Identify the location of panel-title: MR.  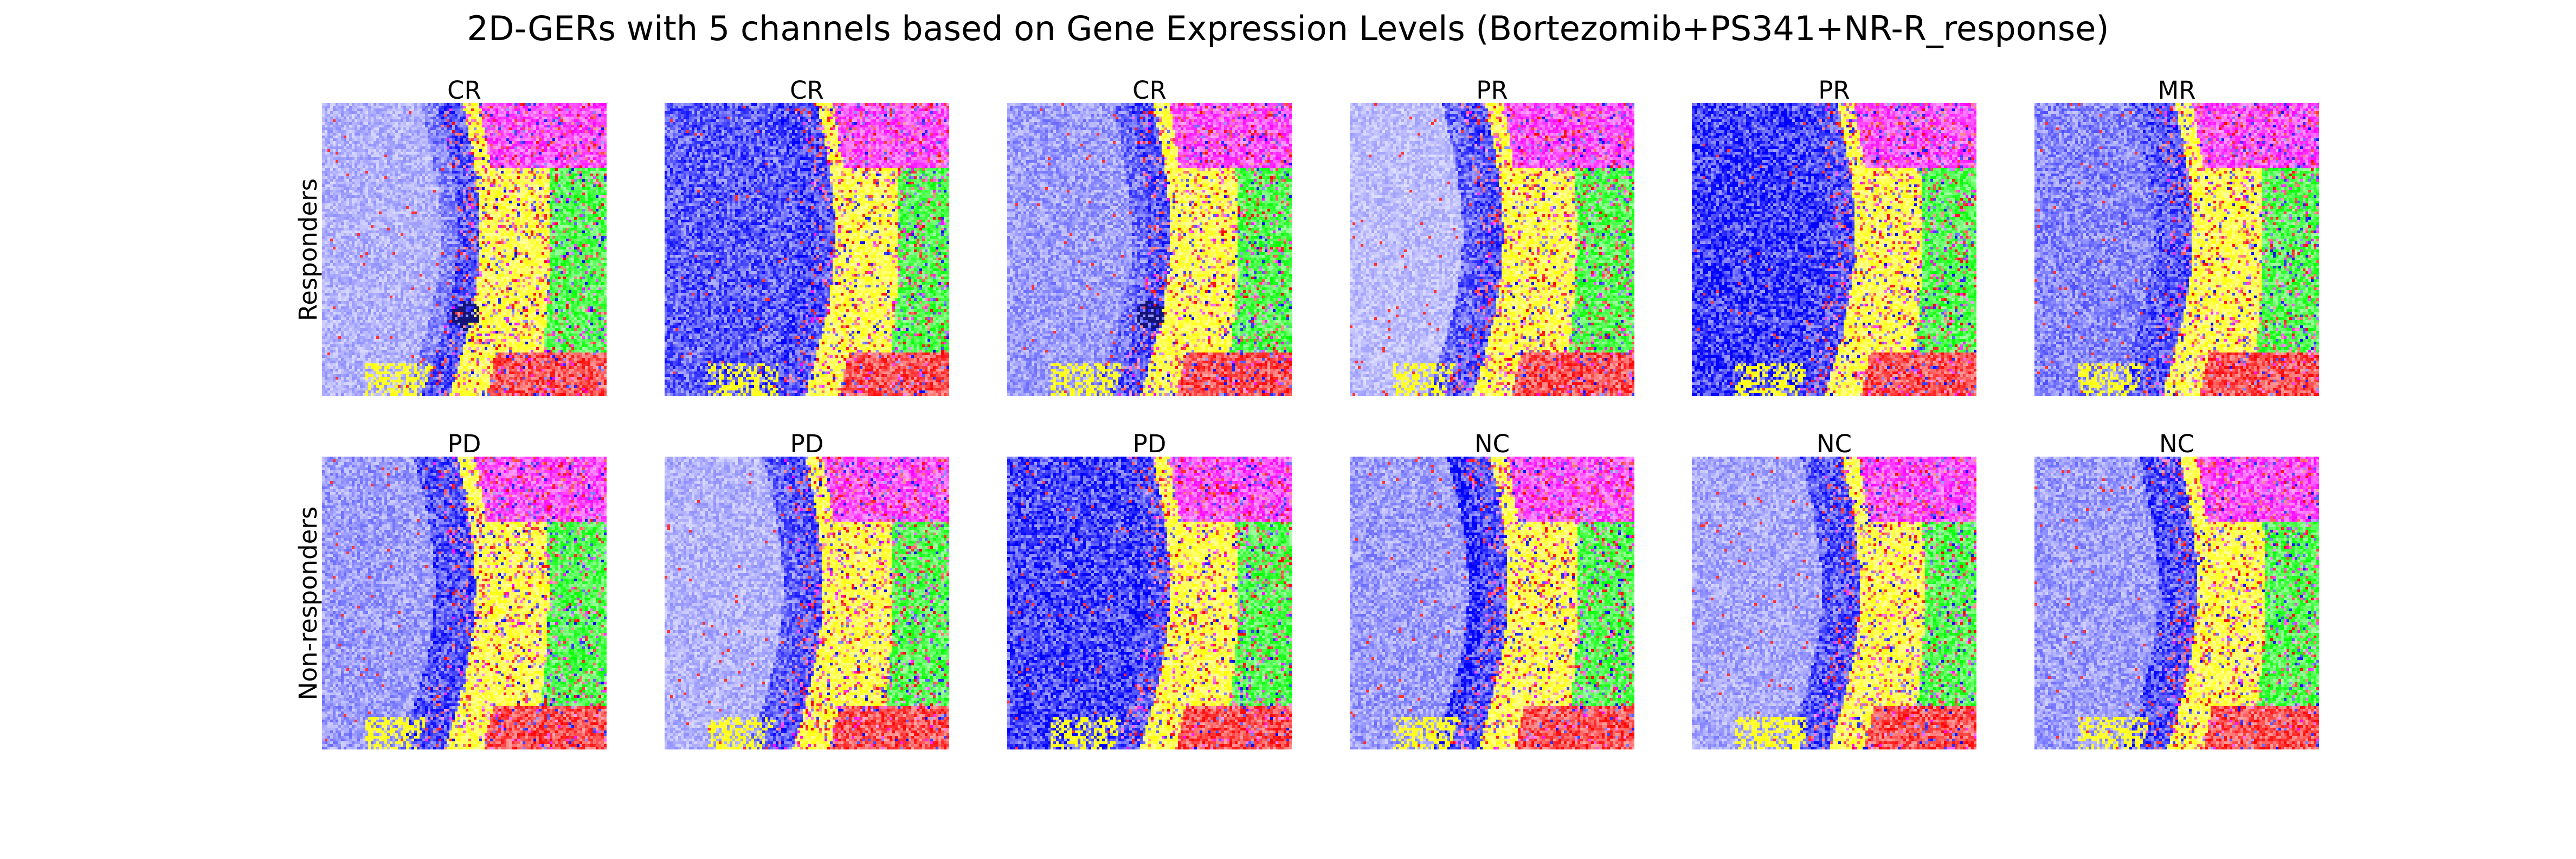
(2177, 90).